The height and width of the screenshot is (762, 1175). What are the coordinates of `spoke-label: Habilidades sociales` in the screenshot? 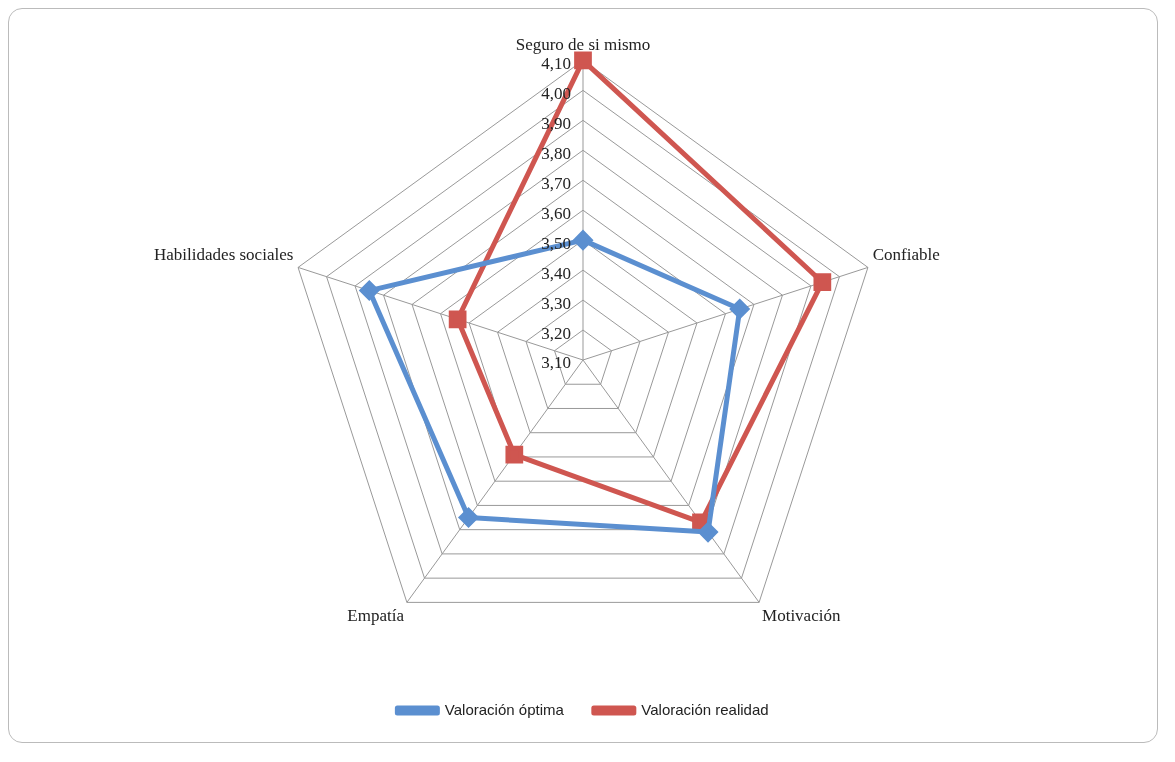 It's located at (224, 255).